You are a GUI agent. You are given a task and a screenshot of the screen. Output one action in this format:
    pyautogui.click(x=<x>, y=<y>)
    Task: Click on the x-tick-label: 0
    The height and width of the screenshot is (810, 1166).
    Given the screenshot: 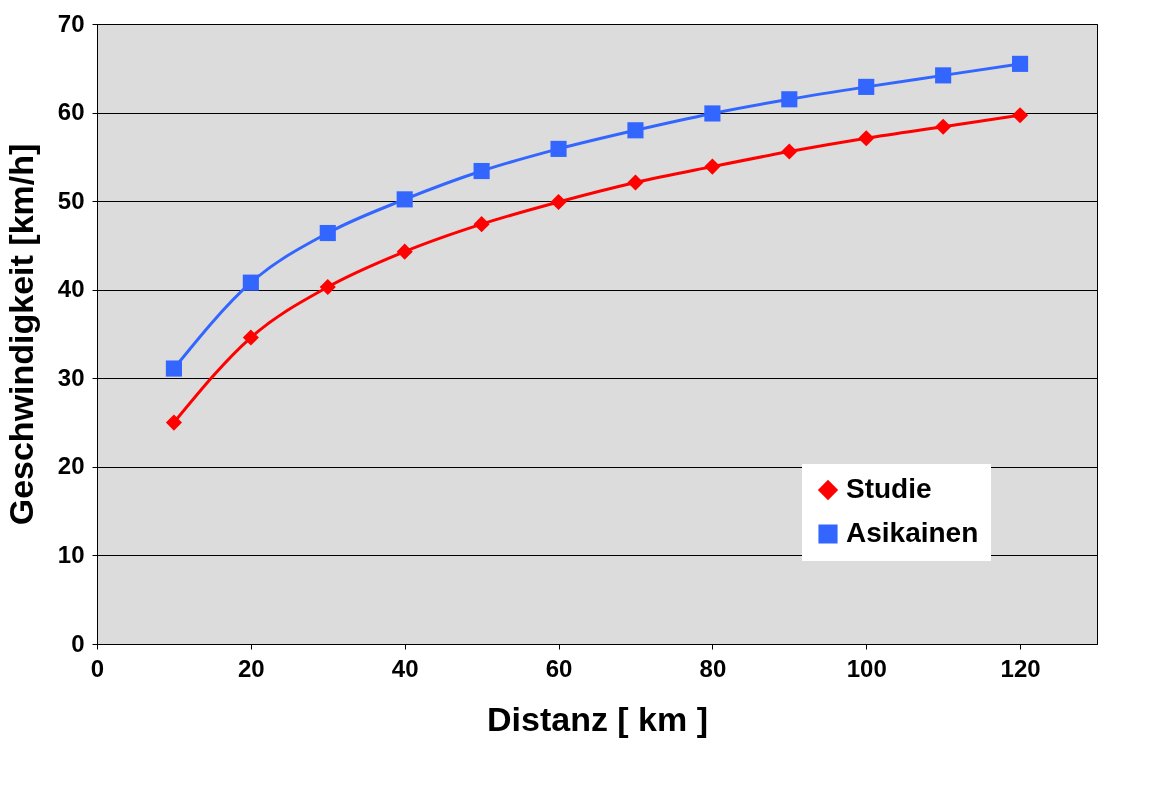 What is the action you would take?
    pyautogui.click(x=97, y=668)
    